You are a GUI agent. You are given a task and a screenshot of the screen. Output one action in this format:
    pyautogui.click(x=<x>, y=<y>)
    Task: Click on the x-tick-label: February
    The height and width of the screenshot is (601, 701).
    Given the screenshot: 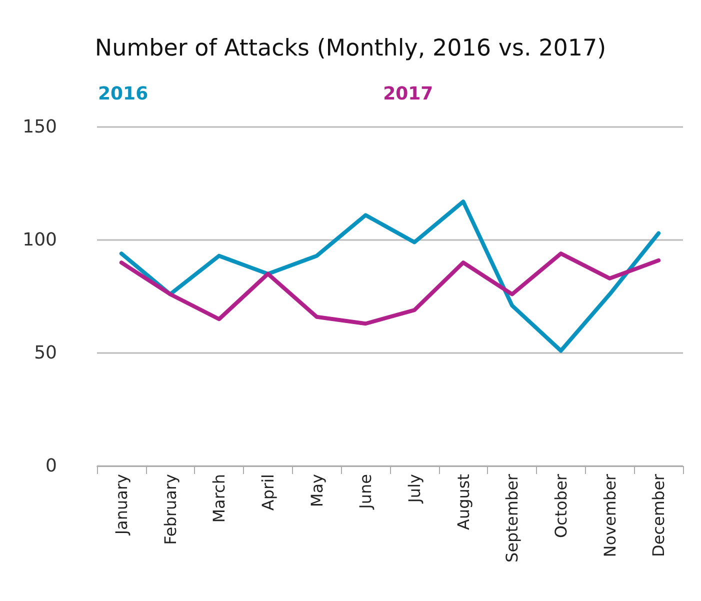 What is the action you would take?
    pyautogui.click(x=170, y=509)
    